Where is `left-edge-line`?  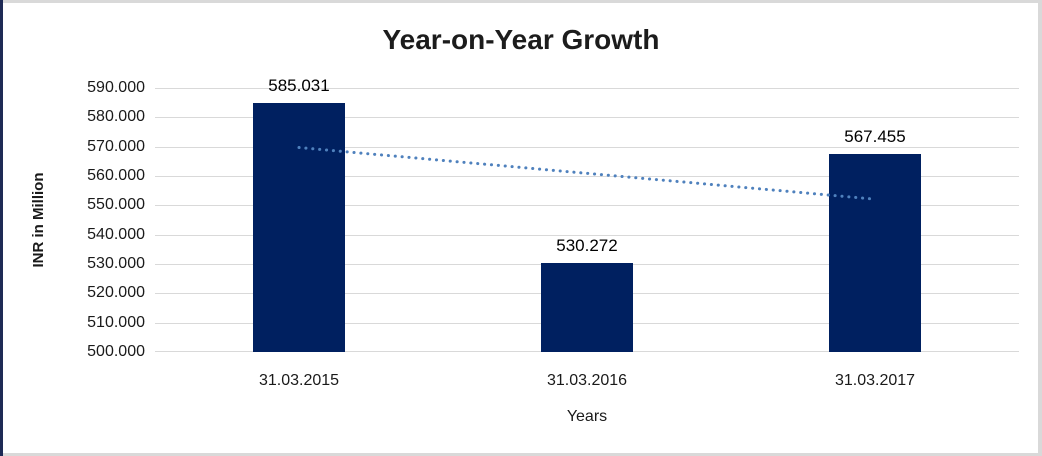
left-edge-line is located at coordinates (1, 228).